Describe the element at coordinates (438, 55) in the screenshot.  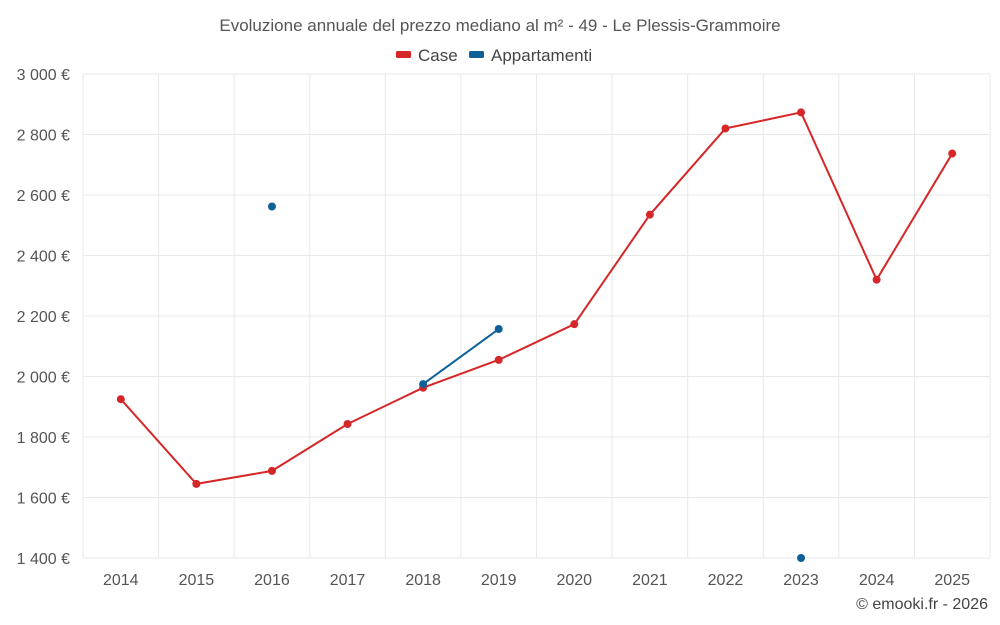
I see `legend-label: Case` at that location.